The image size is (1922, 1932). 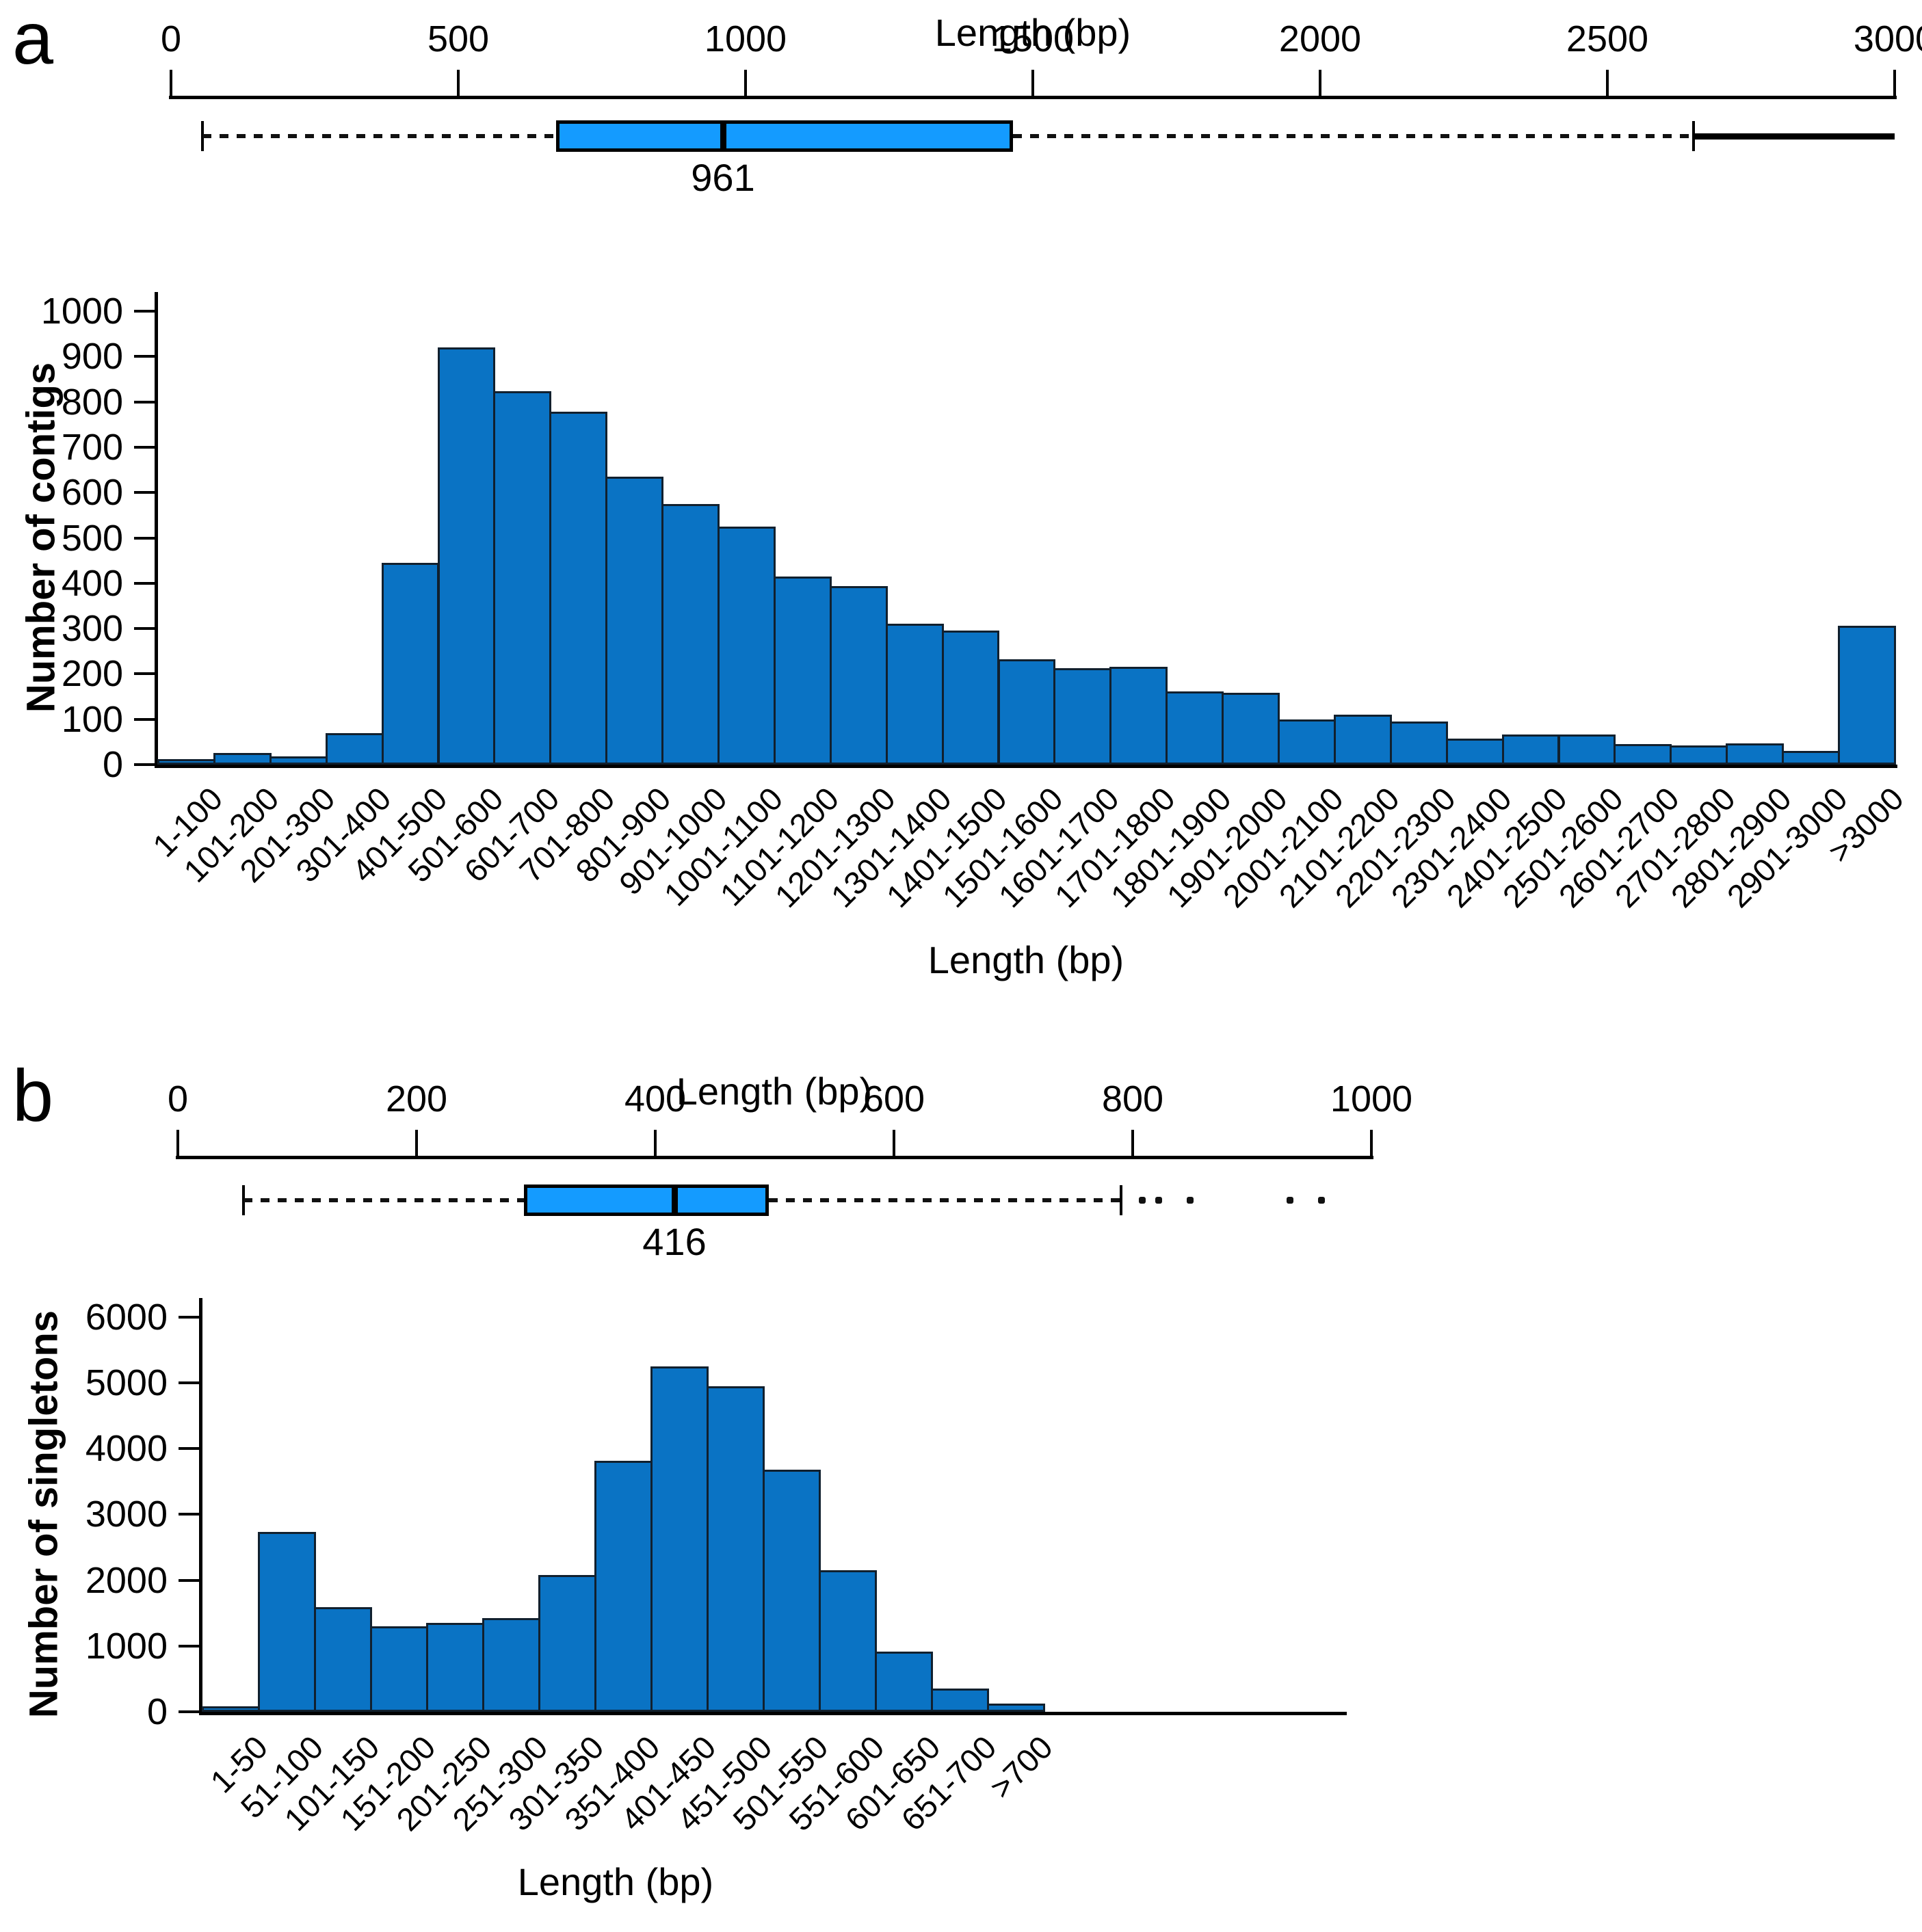 I want to click on top-axis-tick-label: 400, so click(x=655, y=1100).